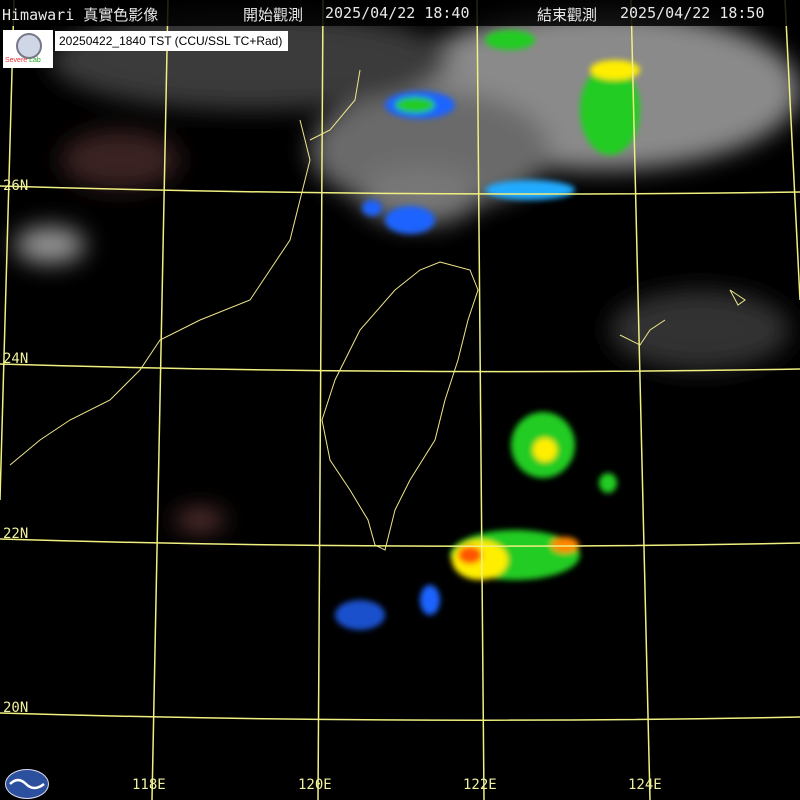 The width and height of the screenshot is (800, 800). I want to click on grid-line-26n, so click(400, 190).